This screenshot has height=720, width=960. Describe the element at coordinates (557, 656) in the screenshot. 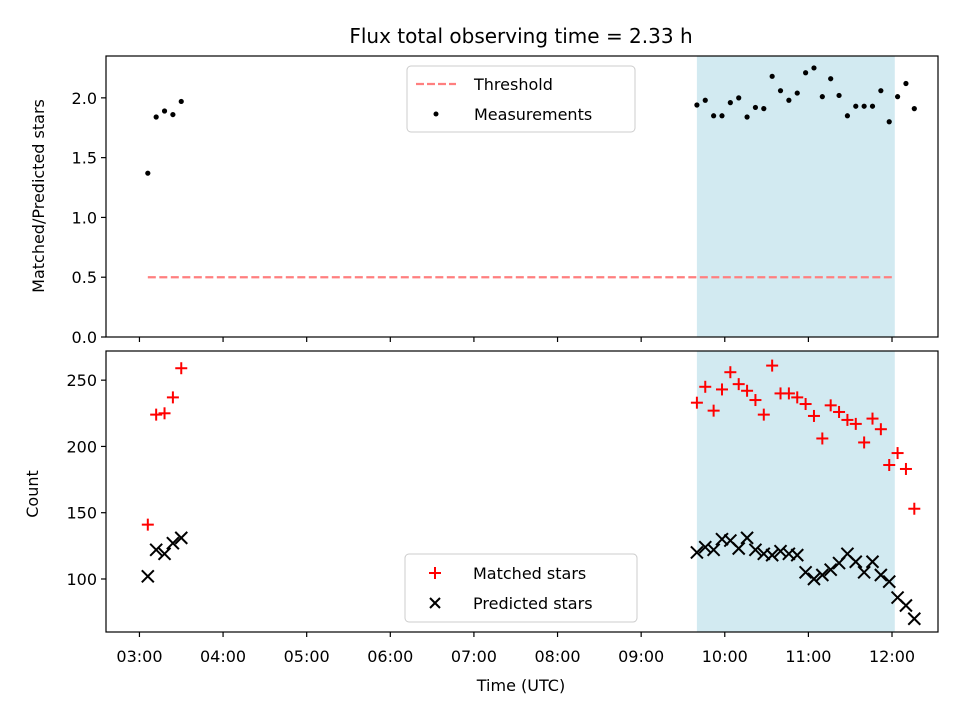

I see `x-tick-label: 08:00` at that location.